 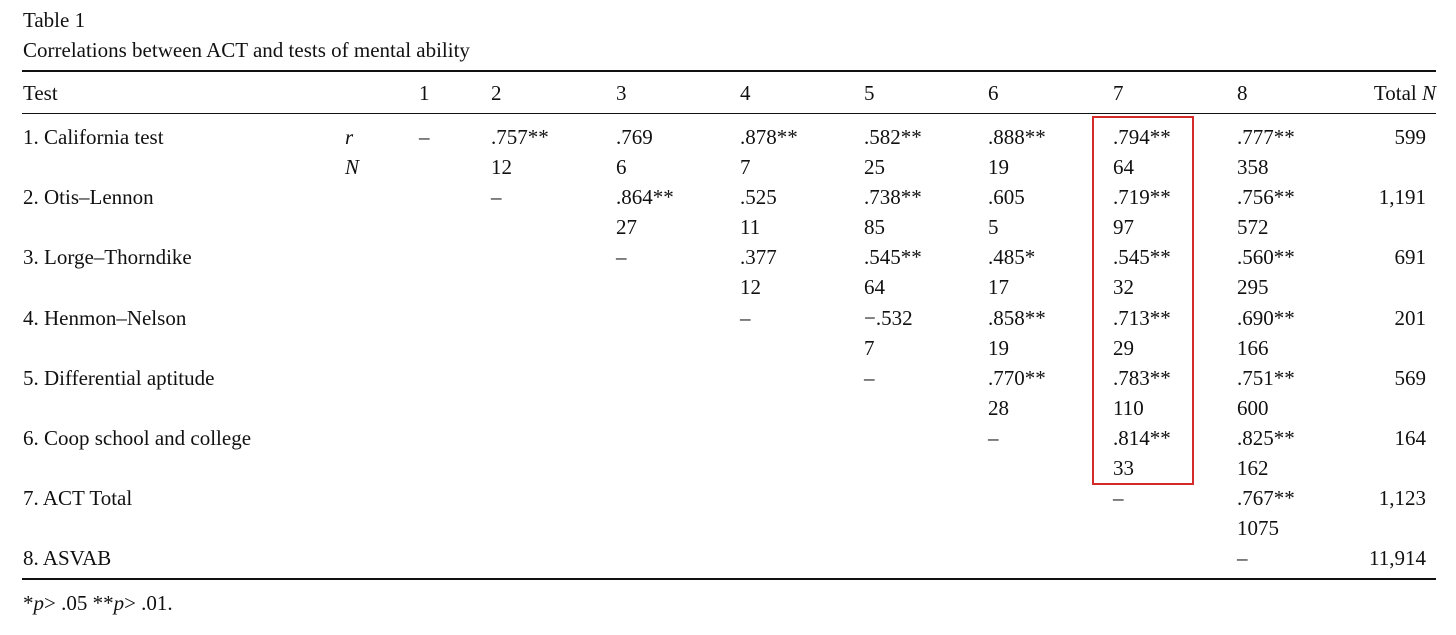 What do you see at coordinates (1266, 378) in the screenshot?
I see `correlation-cell: .751**` at bounding box center [1266, 378].